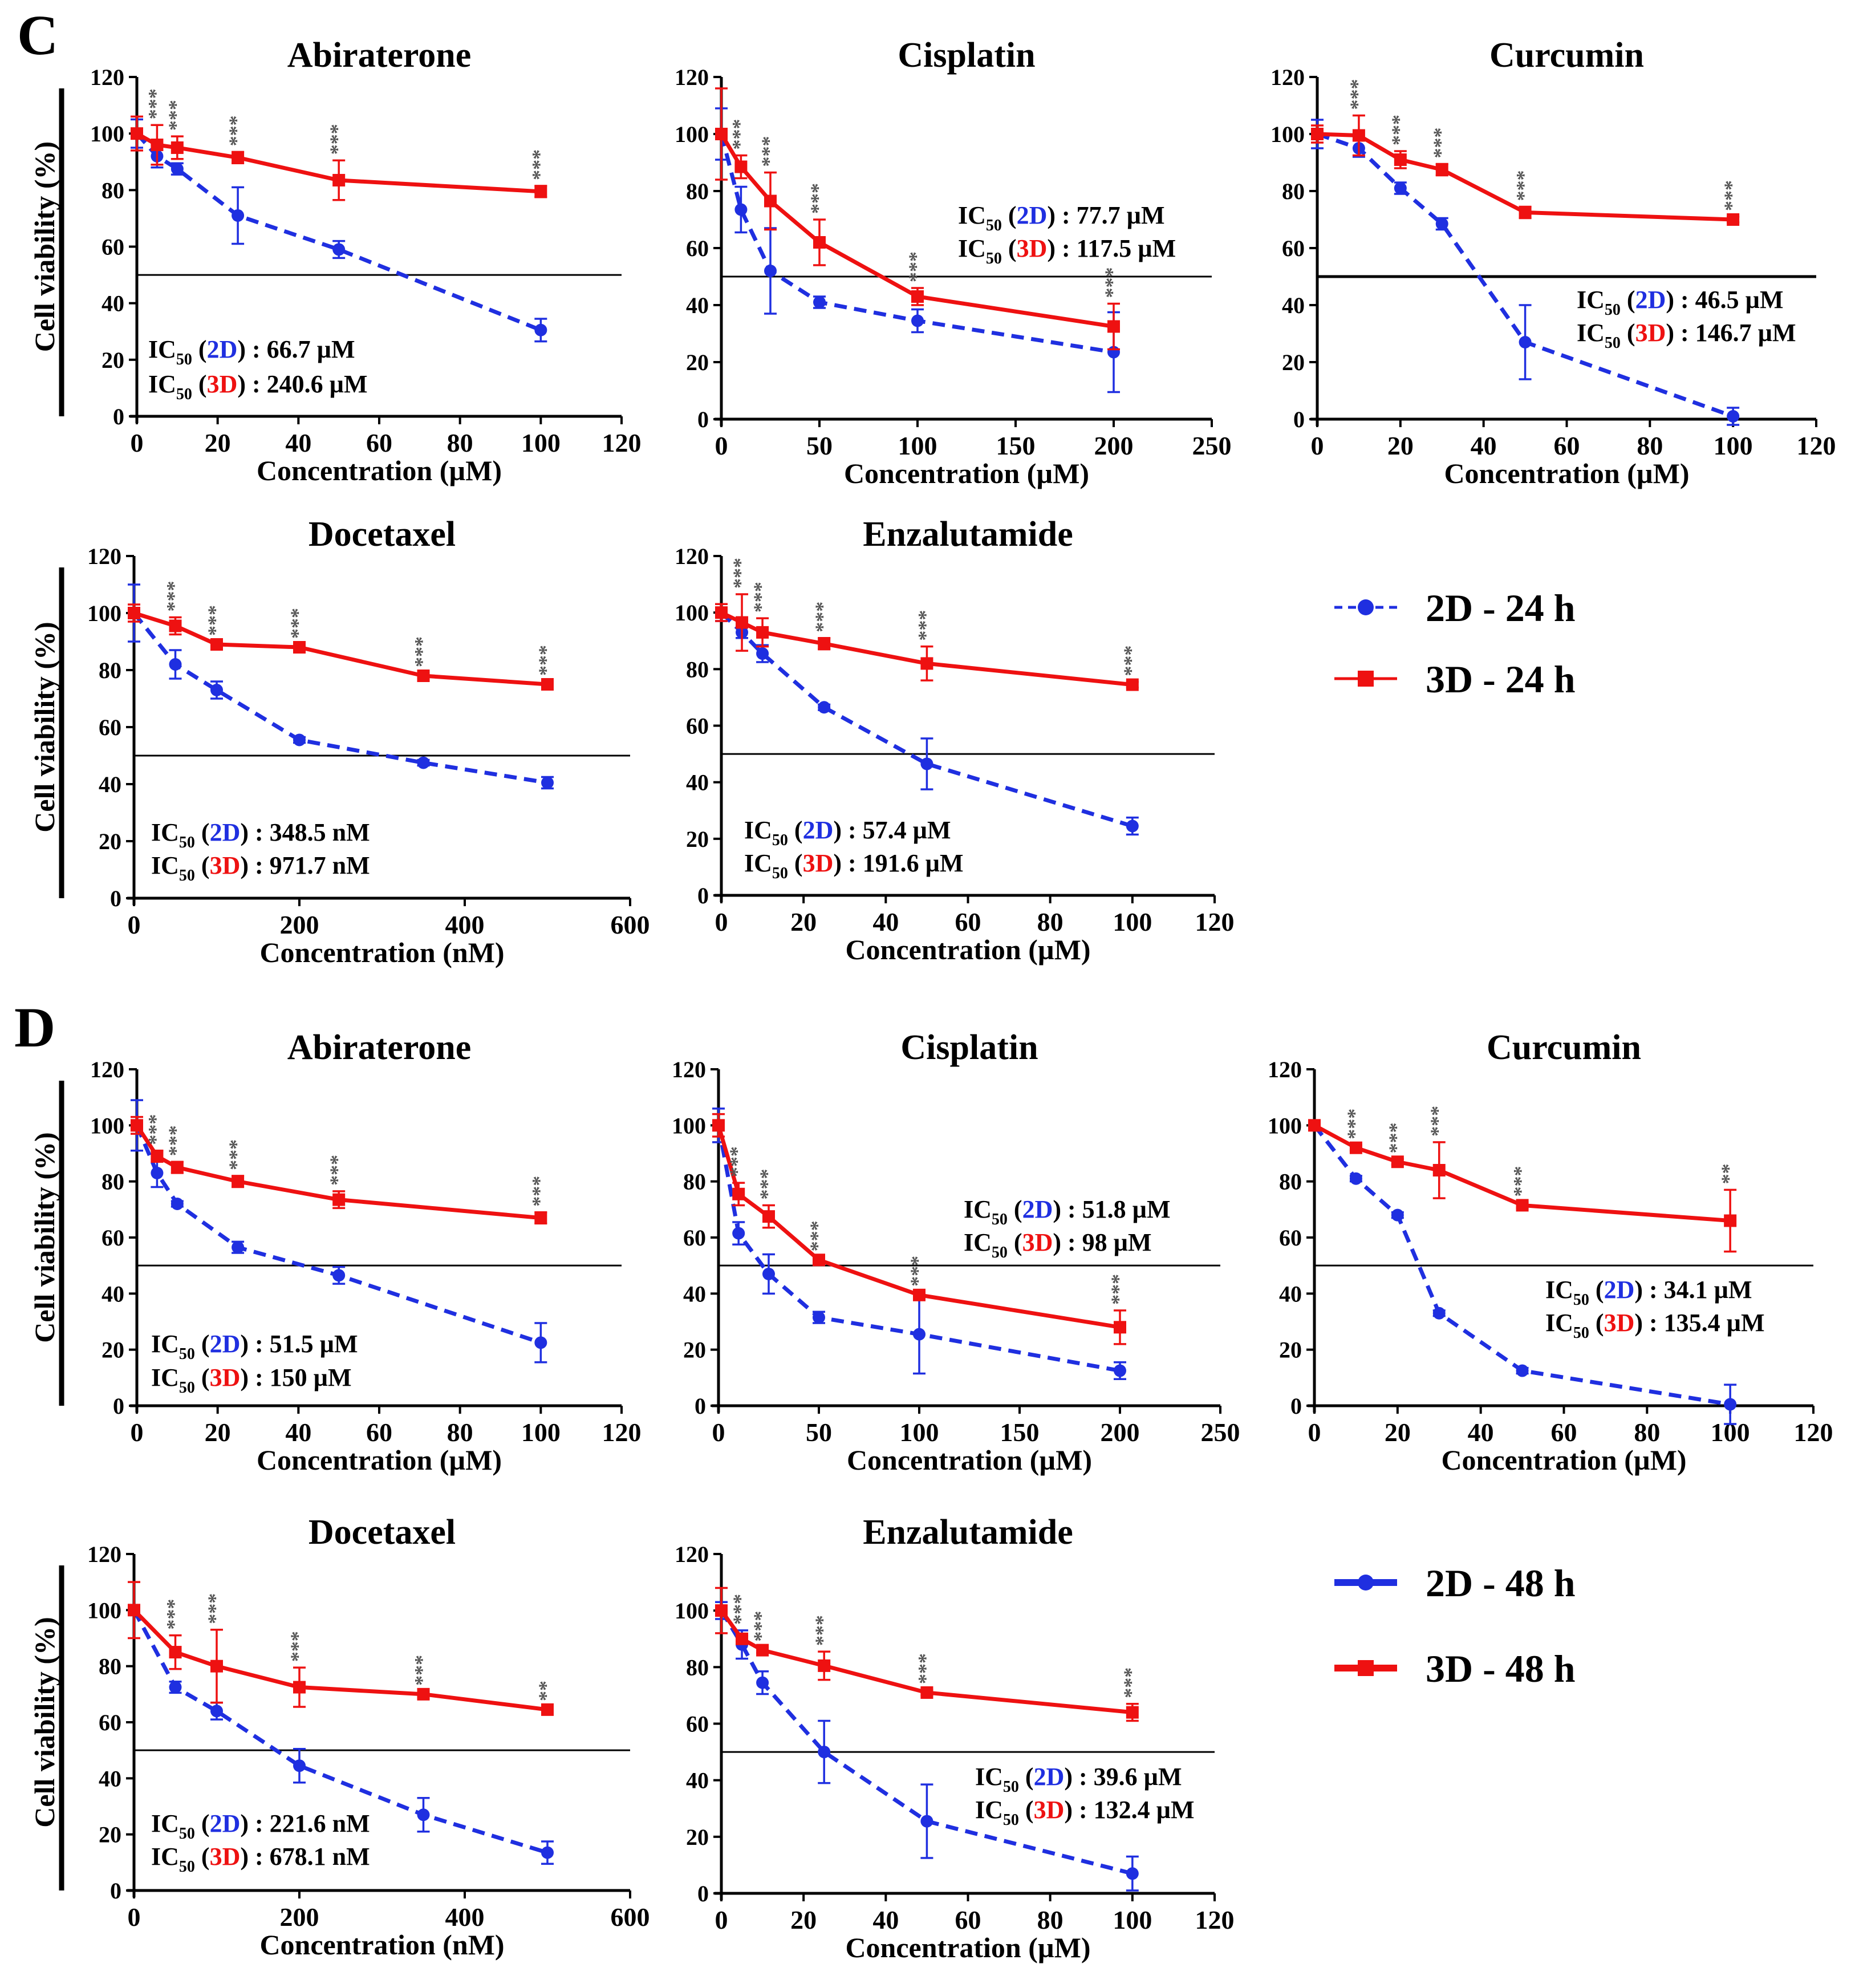 Image resolution: width=1851 pixels, height=1988 pixels. What do you see at coordinates (320, 1857) in the screenshot?
I see `ic50-value: 678.1 nM` at bounding box center [320, 1857].